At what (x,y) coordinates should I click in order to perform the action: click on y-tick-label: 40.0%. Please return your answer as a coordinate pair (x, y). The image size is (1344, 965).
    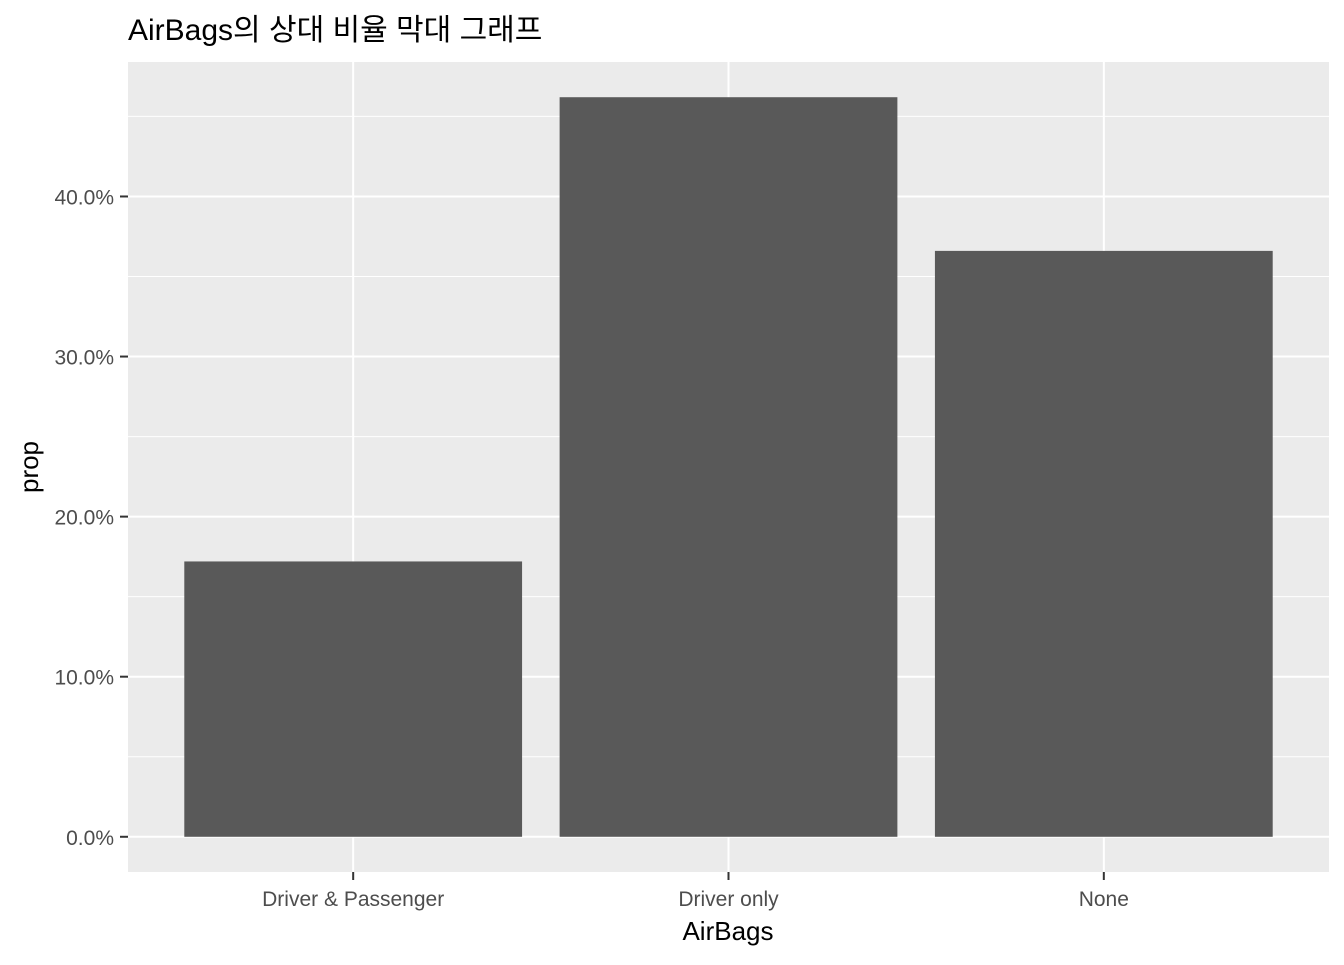
    Looking at the image, I should click on (84, 197).